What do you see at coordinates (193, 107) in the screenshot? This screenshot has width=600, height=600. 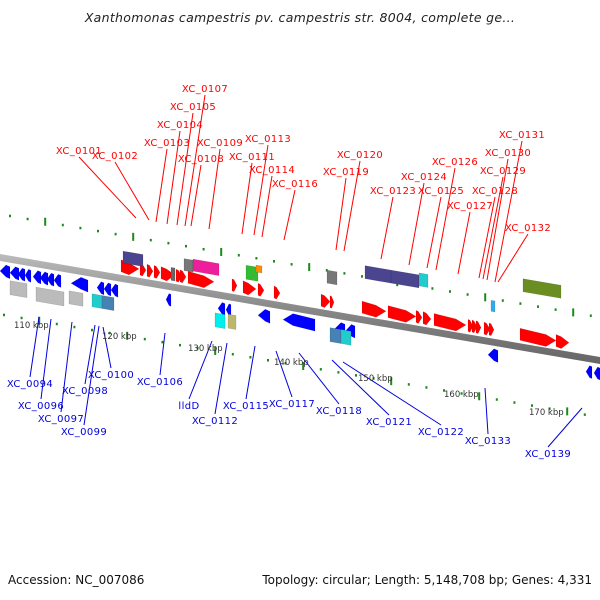 I see `forward-gene-label: XC_0105` at bounding box center [193, 107].